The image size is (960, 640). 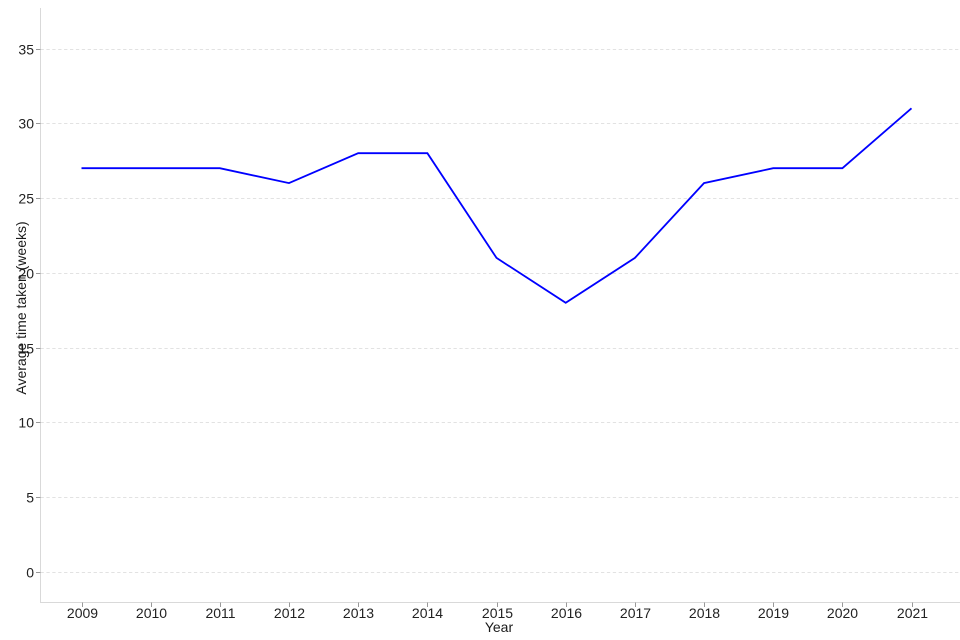 What do you see at coordinates (358, 613) in the screenshot?
I see `x-tick-label: 2013` at bounding box center [358, 613].